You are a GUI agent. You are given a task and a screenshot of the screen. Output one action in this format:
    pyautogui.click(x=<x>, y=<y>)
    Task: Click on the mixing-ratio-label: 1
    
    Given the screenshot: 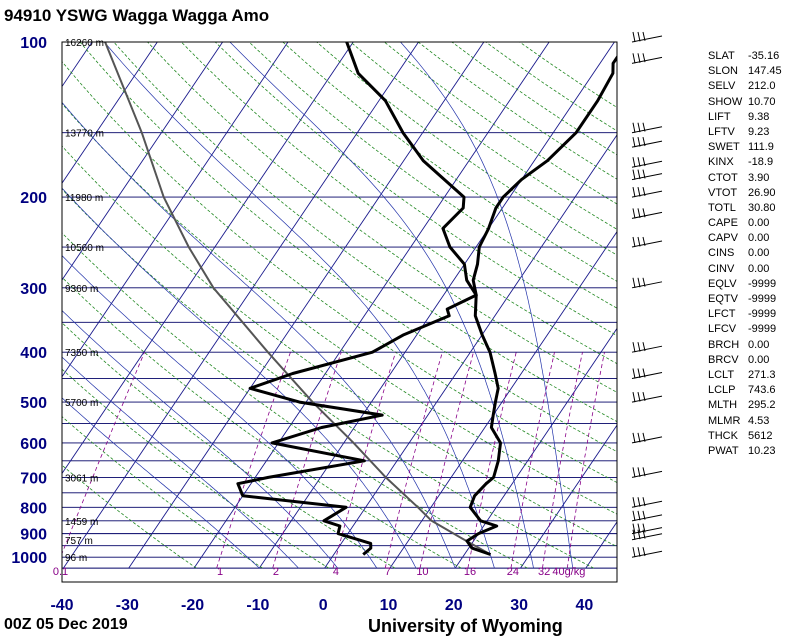 What is the action you would take?
    pyautogui.click(x=220, y=572)
    